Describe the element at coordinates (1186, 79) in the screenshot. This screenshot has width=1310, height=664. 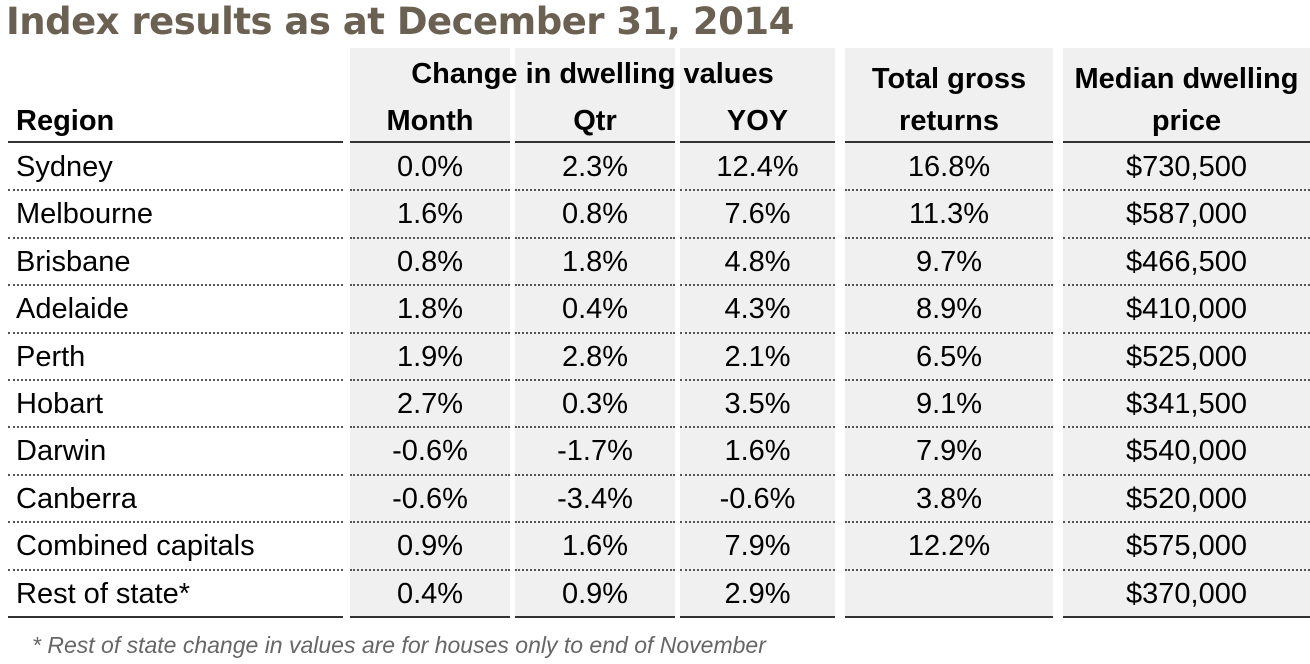
I see `header-median-line1: Median dwelling` at that location.